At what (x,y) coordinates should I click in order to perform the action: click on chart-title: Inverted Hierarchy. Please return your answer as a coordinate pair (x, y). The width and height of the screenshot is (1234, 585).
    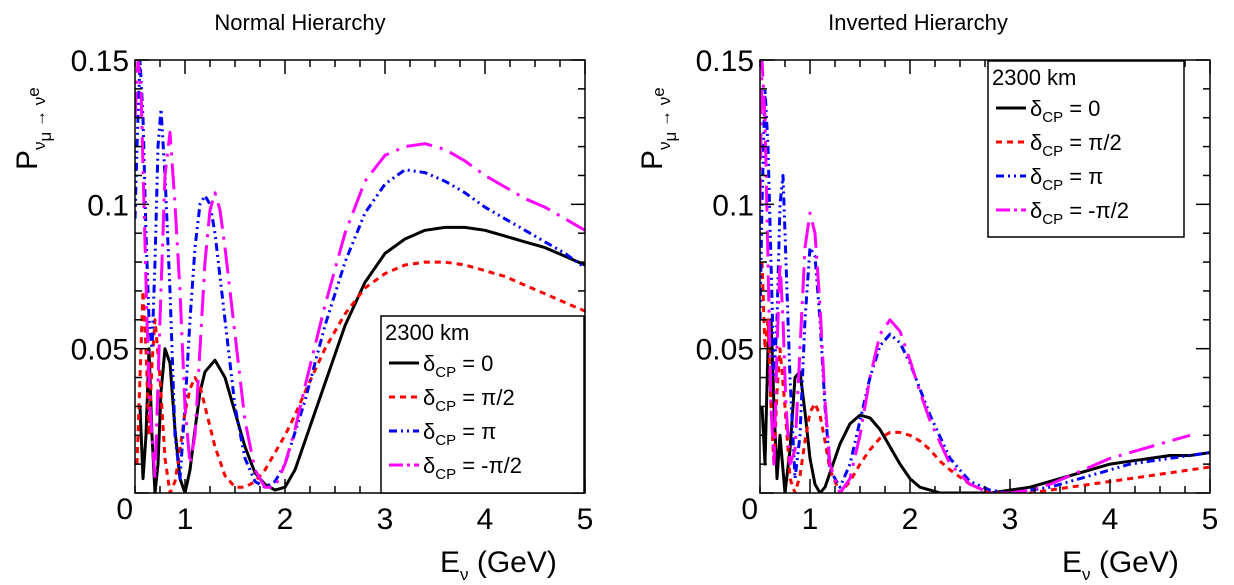
    Looking at the image, I should click on (918, 22).